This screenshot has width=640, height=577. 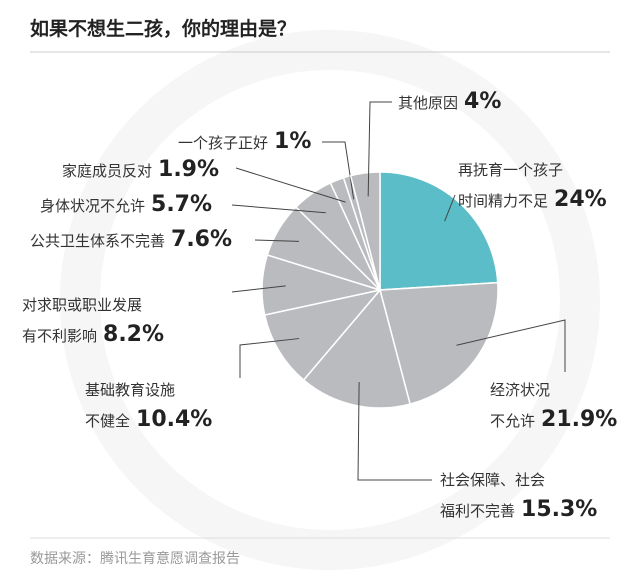 I want to click on value-label: 8.2%, so click(x=134, y=334).